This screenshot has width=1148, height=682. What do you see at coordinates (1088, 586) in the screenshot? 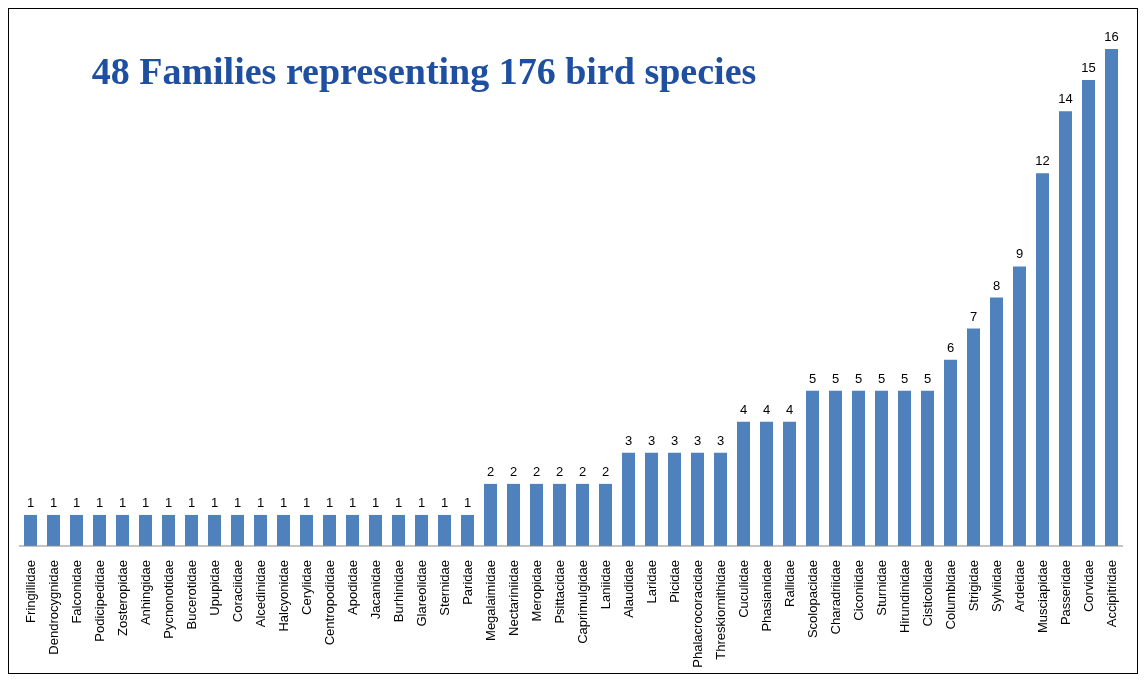
I see `x-tick-label: Corvidae` at bounding box center [1088, 586].